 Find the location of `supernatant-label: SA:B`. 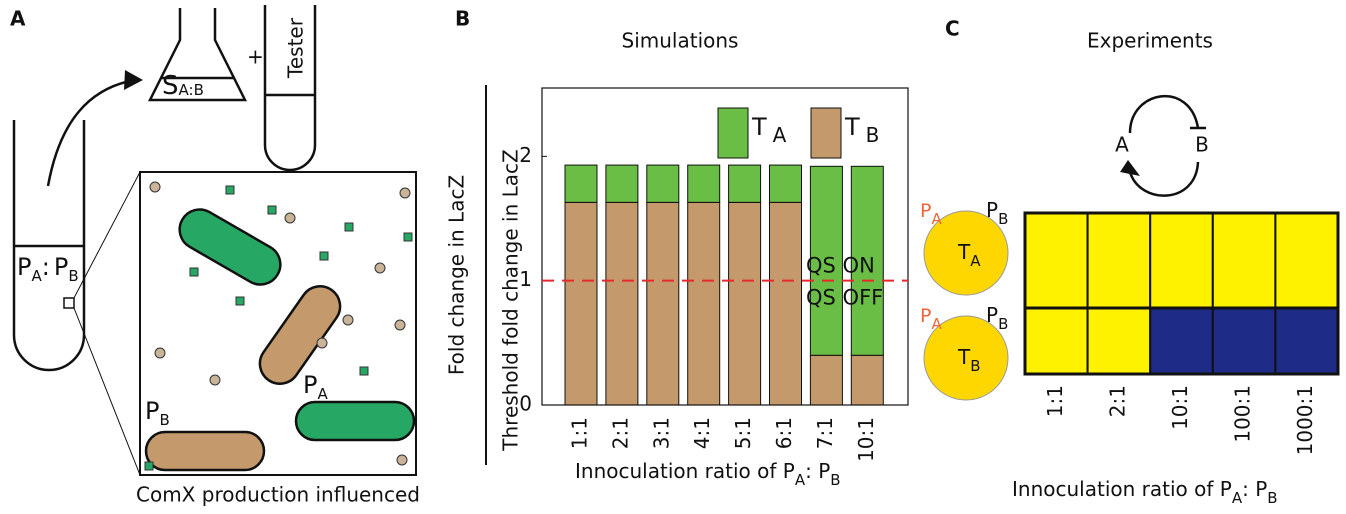

supernatant-label: SA:B is located at coordinates (183, 86).